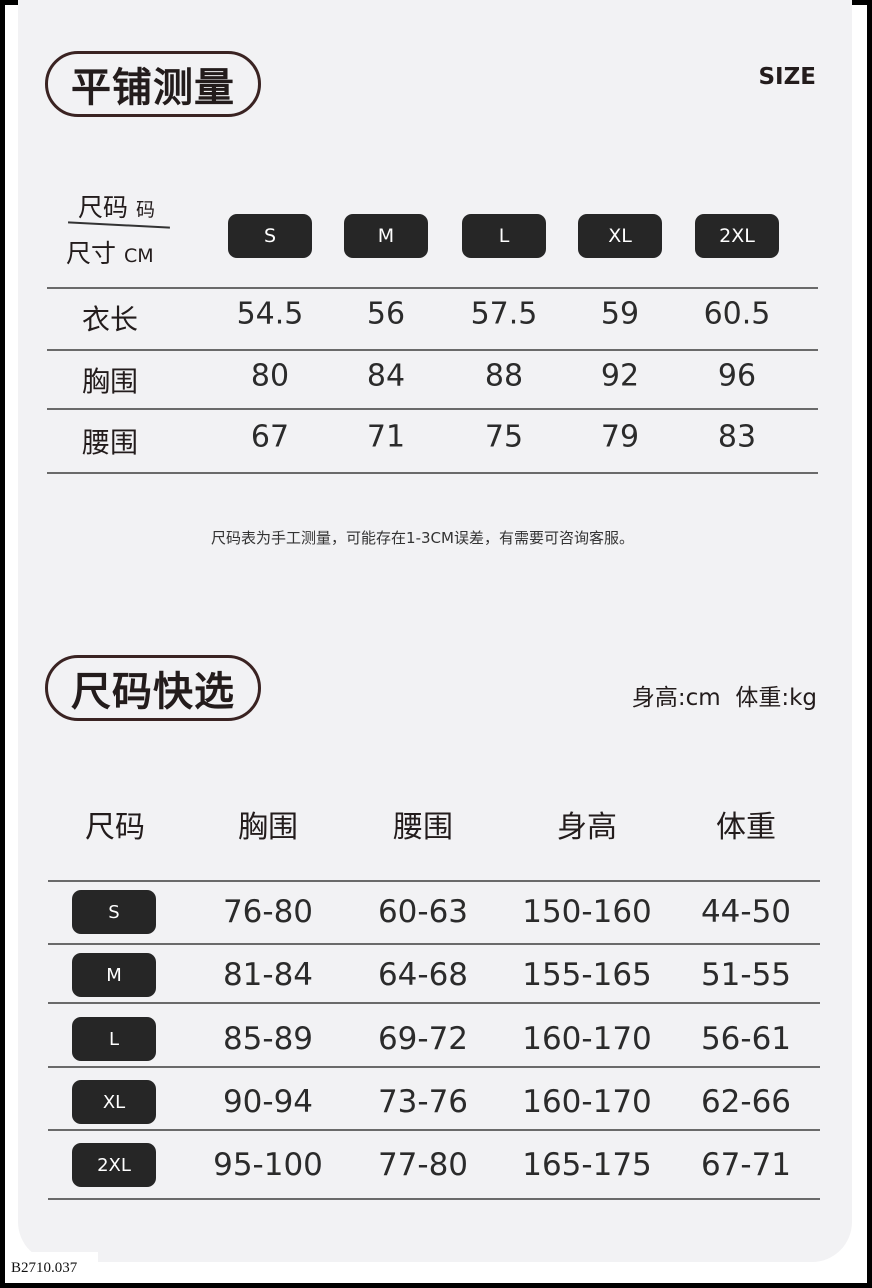  What do you see at coordinates (724, 698) in the screenshot?
I see `units-label: 身高:cm 体重:kg` at bounding box center [724, 698].